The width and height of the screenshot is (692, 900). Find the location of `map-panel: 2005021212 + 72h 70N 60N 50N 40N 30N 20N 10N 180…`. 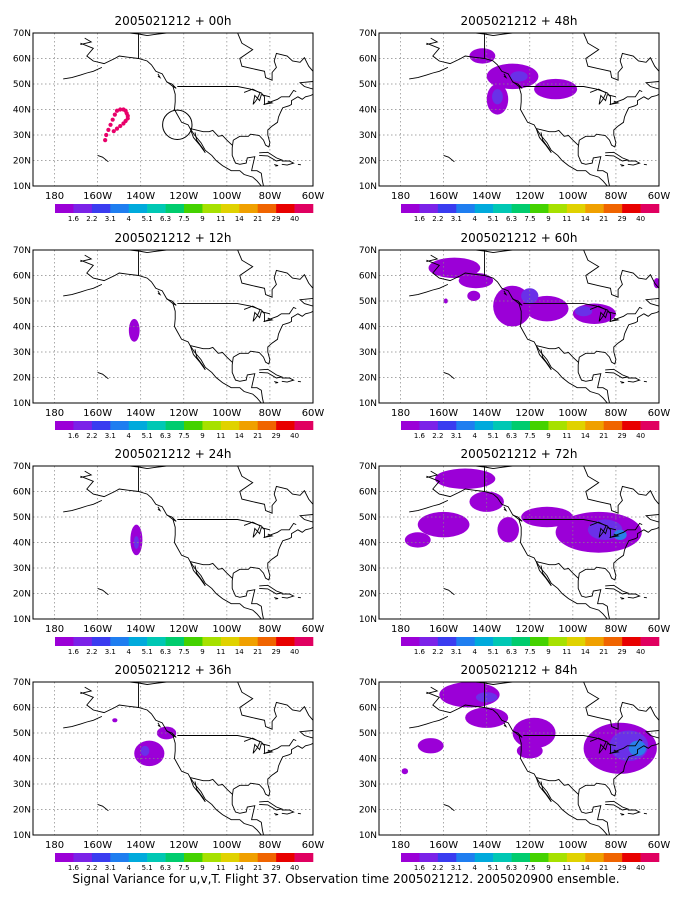

map-panel: 2005021212 + 72h 70N 60N 50N 40N 30N 20N 10N 180… is located at coordinates (515, 551).